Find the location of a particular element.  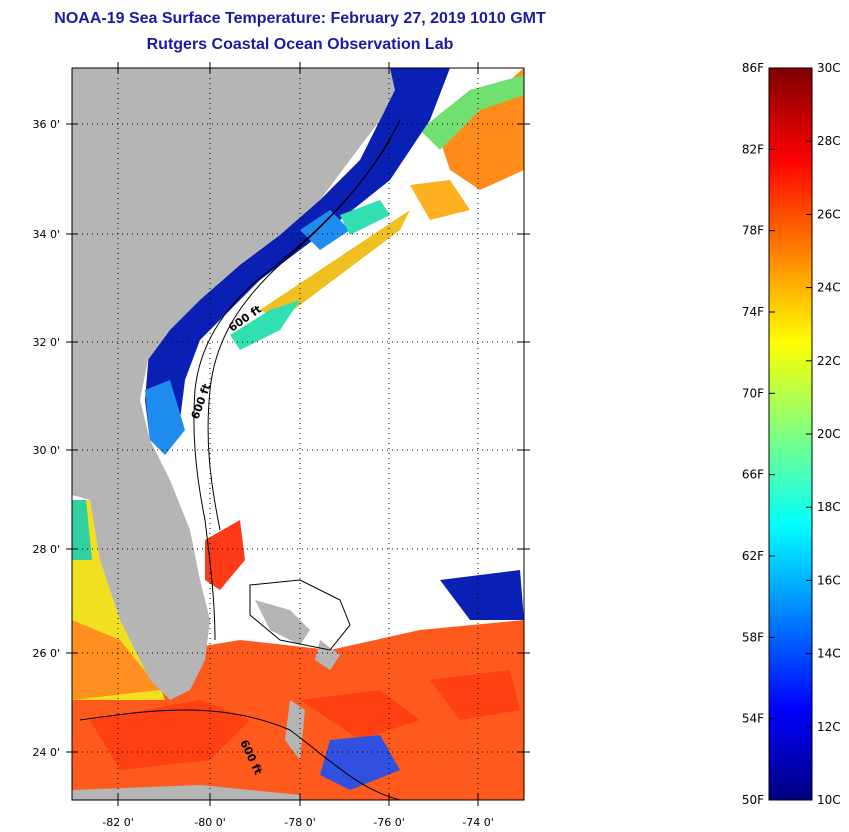

land-bahamas is located at coordinates (297, 680).